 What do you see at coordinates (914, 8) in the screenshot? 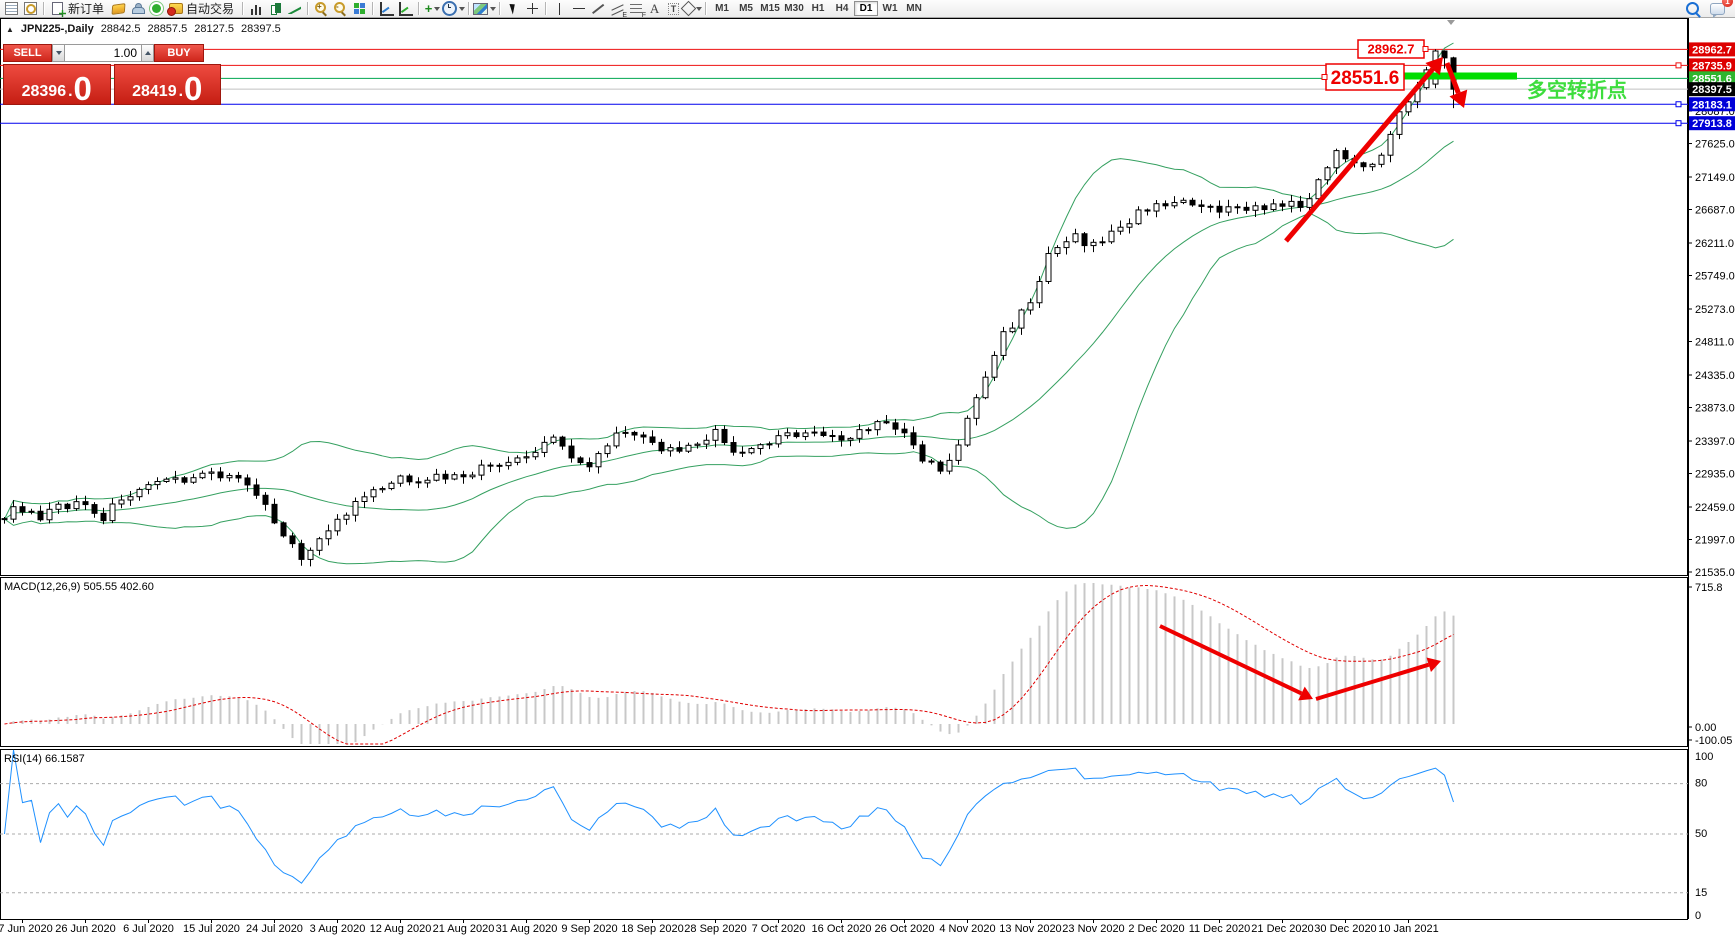
I see `timeframe-mn: MN` at bounding box center [914, 8].